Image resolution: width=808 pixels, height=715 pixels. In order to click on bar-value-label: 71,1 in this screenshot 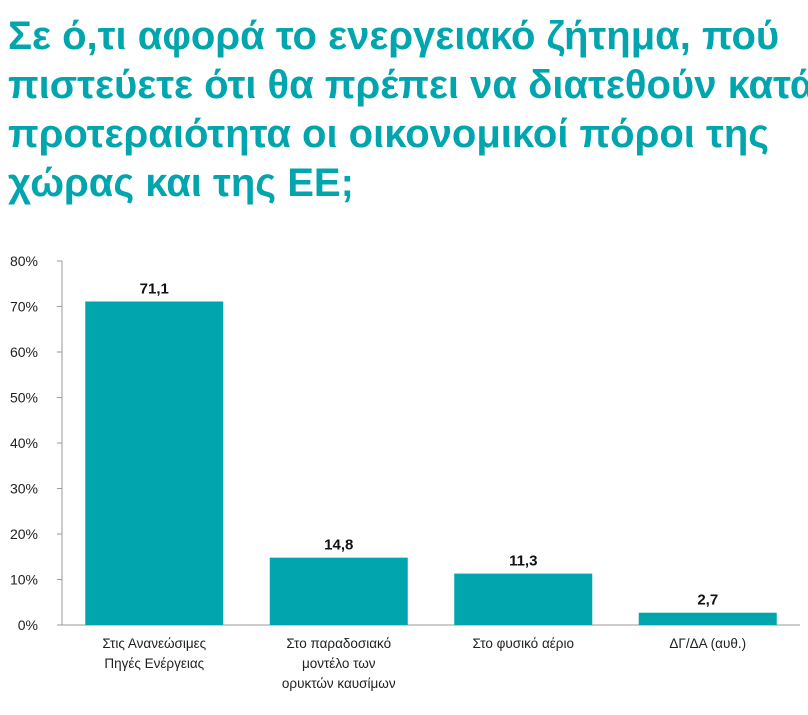, I will do `click(154, 288)`.